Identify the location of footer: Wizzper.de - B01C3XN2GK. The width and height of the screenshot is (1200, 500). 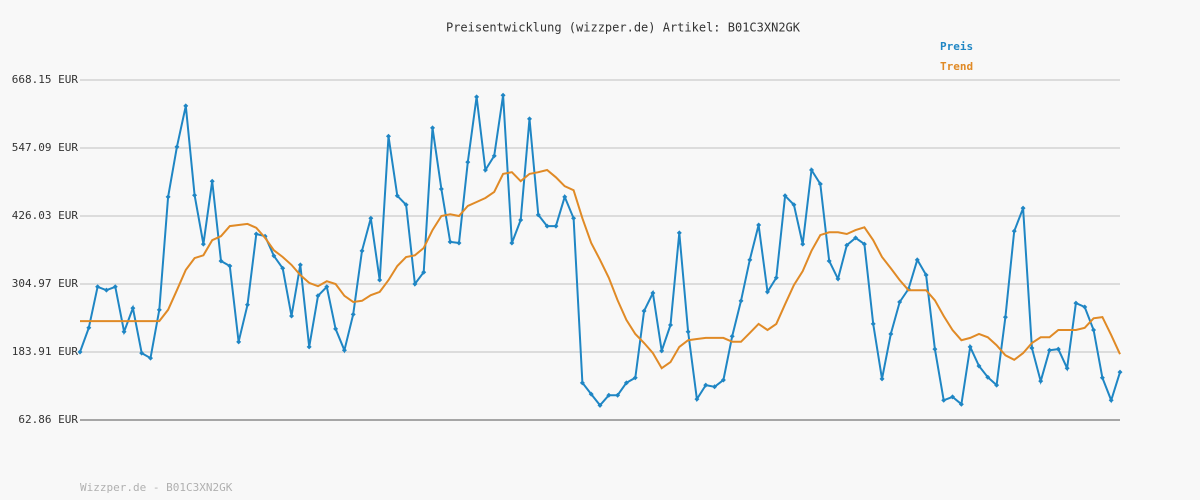
(156, 487).